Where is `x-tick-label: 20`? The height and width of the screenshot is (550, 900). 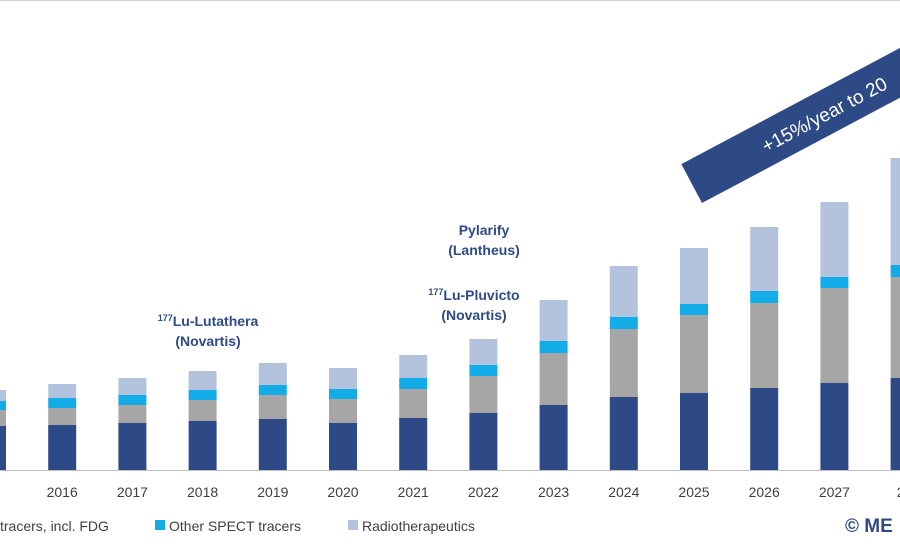
x-tick-label: 20 is located at coordinates (898, 492).